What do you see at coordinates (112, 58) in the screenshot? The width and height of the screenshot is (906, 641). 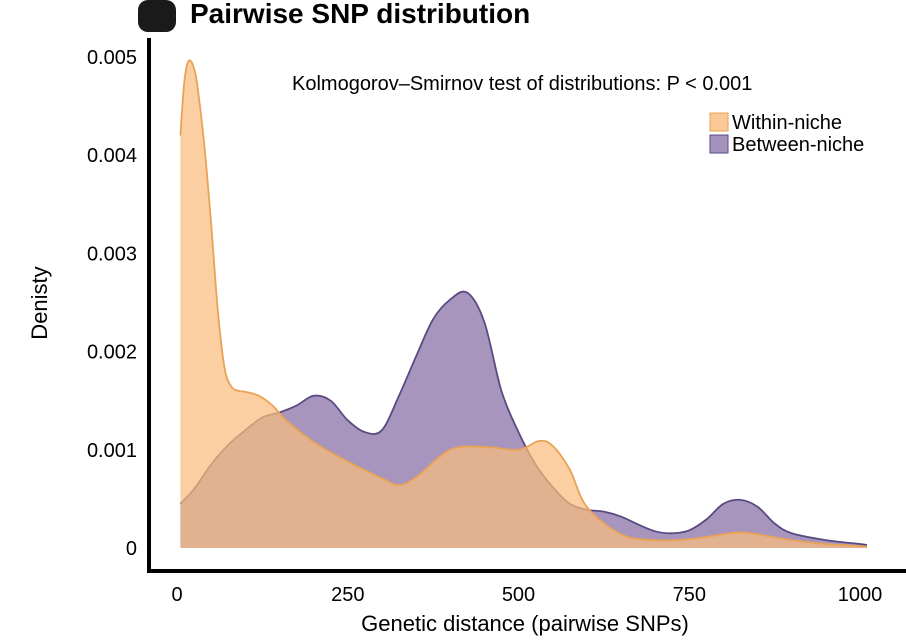 I see `y-tick-label: 0.005` at bounding box center [112, 58].